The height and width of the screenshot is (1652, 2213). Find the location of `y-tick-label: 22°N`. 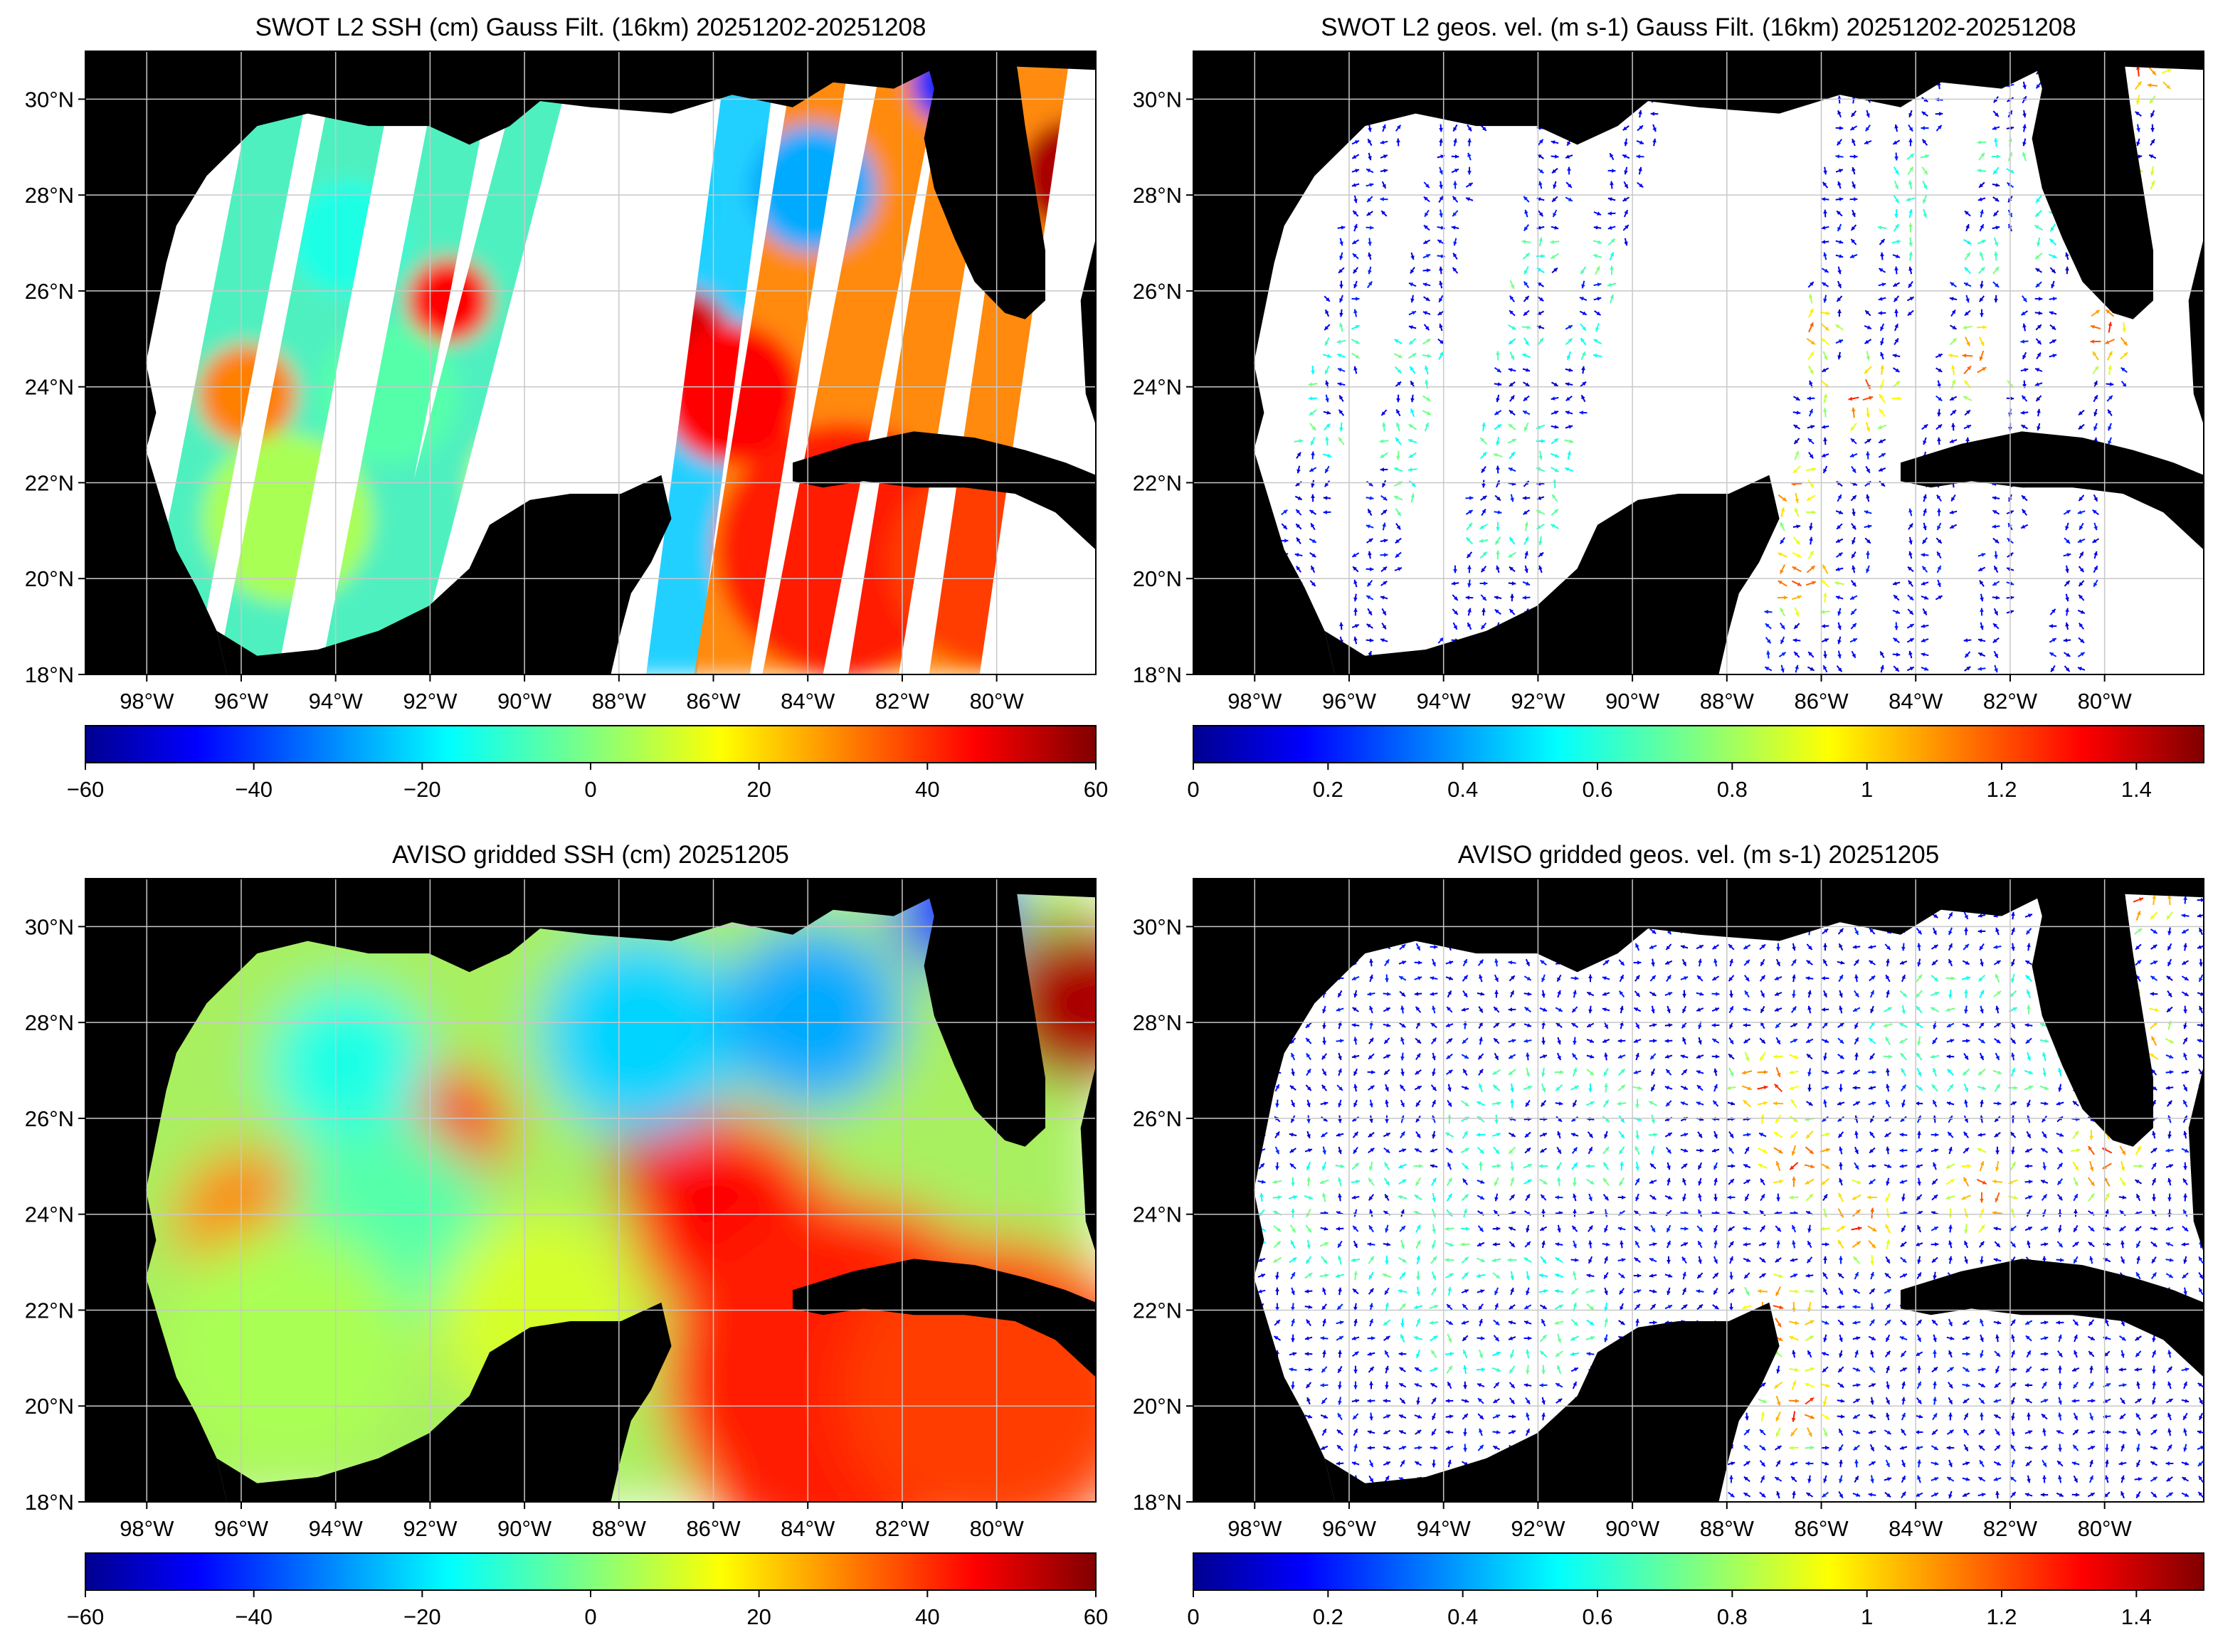

y-tick-label: 22°N is located at coordinates (50, 482).